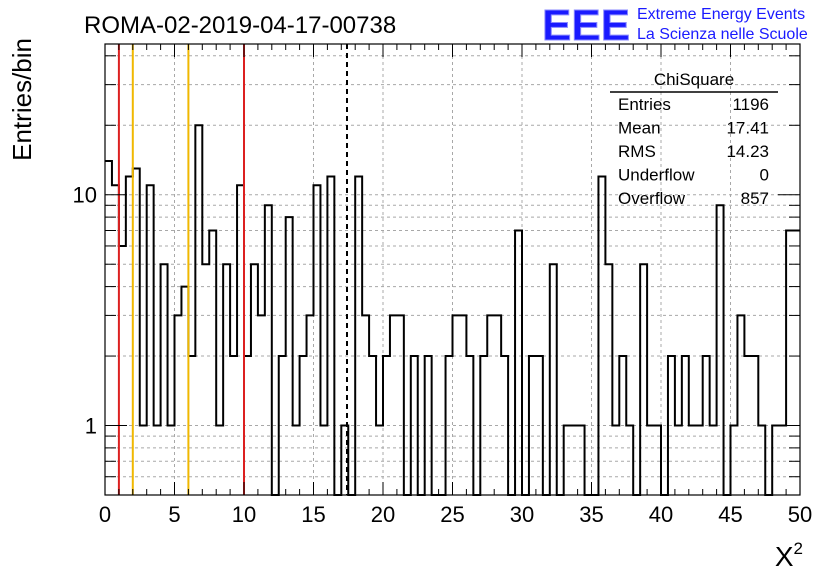 The height and width of the screenshot is (572, 836). What do you see at coordinates (174, 514) in the screenshot?
I see `x-tick-label: 5` at bounding box center [174, 514].